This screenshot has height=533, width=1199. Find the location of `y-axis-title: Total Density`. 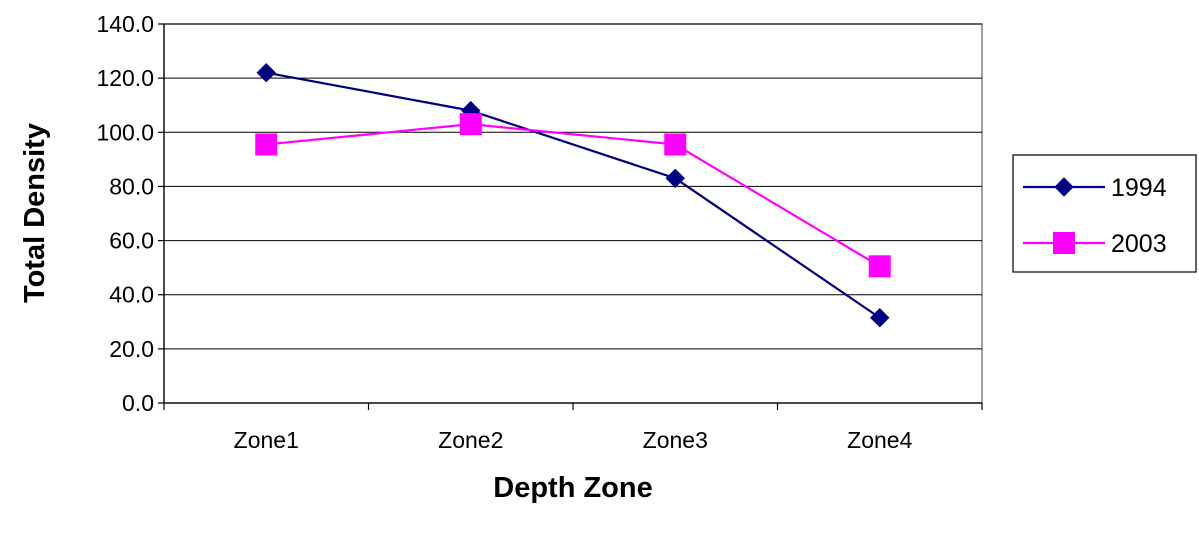

y-axis-title: Total Density is located at coordinates (35, 213).